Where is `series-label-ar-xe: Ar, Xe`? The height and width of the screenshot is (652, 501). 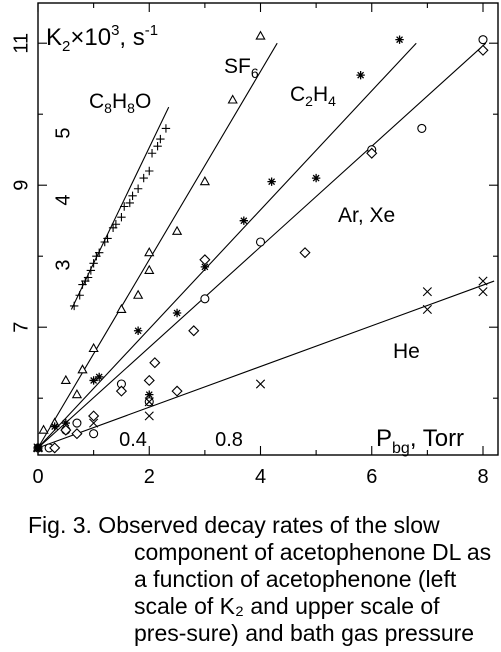 series-label-ar-xe: Ar, Xe is located at coordinates (366, 215).